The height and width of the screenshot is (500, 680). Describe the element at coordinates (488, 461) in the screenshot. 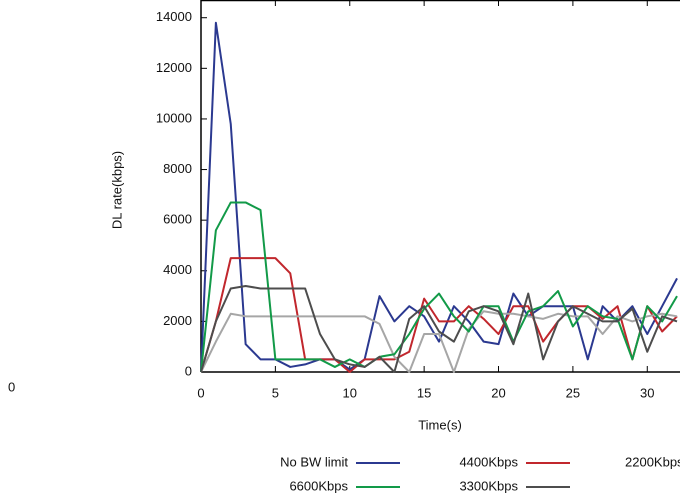

I see `legend-label: 4400Kbps` at that location.